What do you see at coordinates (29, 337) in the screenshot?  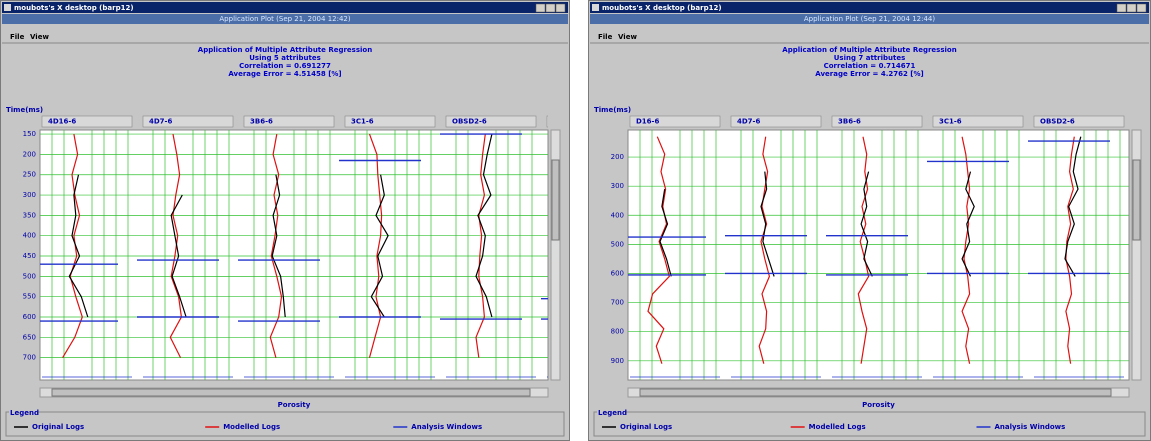 I see `y-tick-label: 650` at bounding box center [29, 337].